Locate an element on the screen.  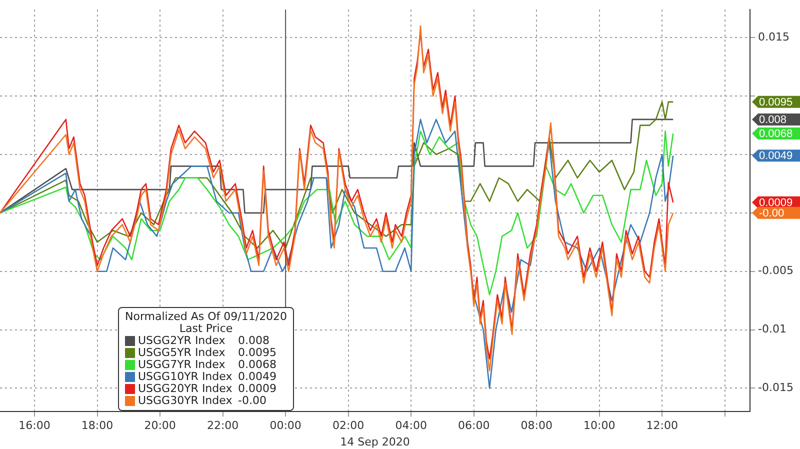
annotation: 0.0095 is located at coordinates (257, 352).